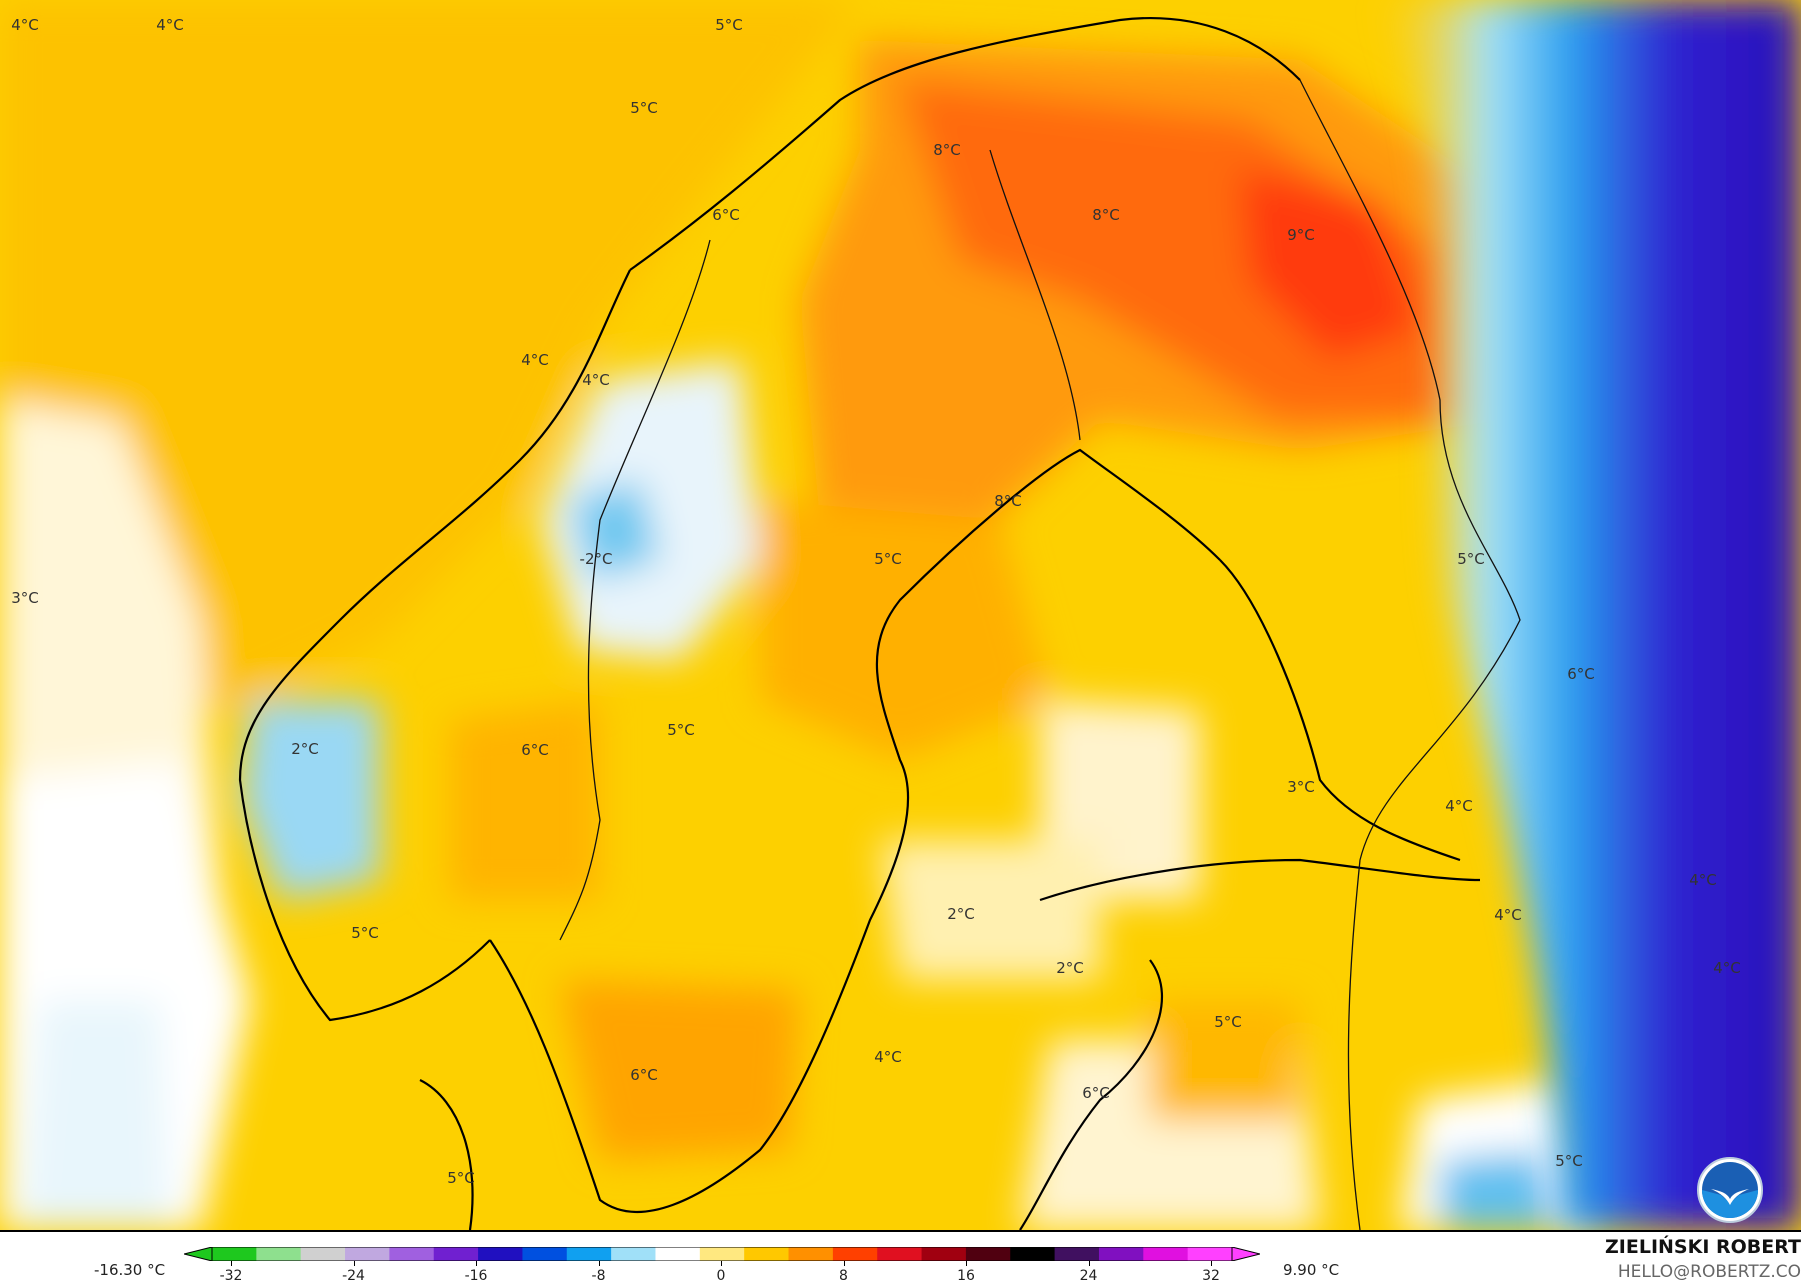 Image resolution: width=1801 pixels, height=1287 pixels. Describe the element at coordinates (1301, 235) in the screenshot. I see `temperature-label: 9°C` at that location.